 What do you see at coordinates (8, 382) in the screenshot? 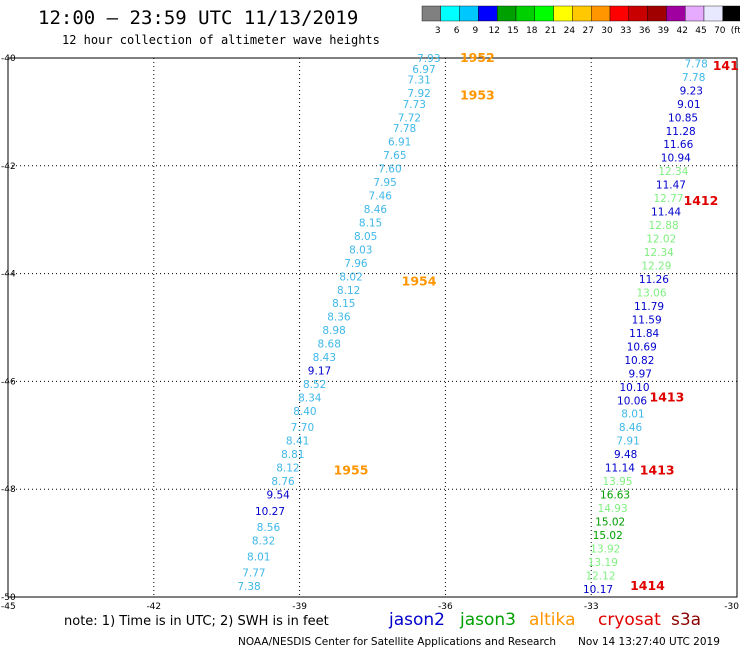
I see `y-tick-label: -46` at bounding box center [8, 382].